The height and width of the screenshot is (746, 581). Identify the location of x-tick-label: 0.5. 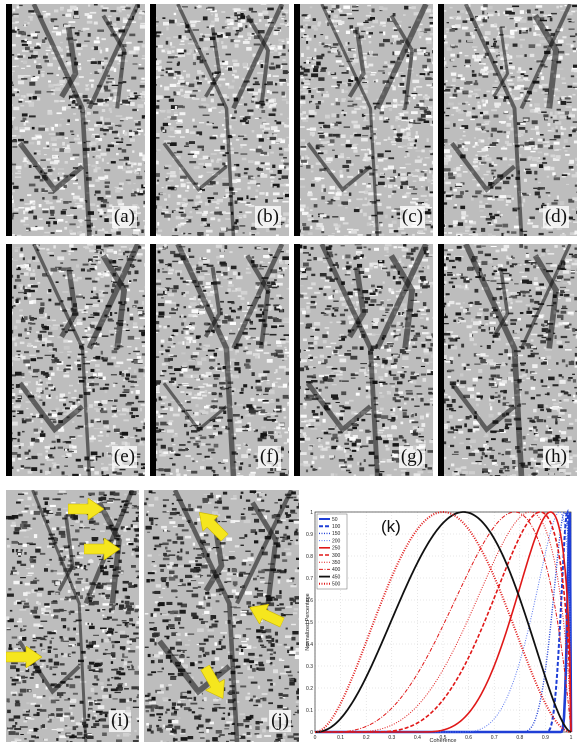
(443, 738).